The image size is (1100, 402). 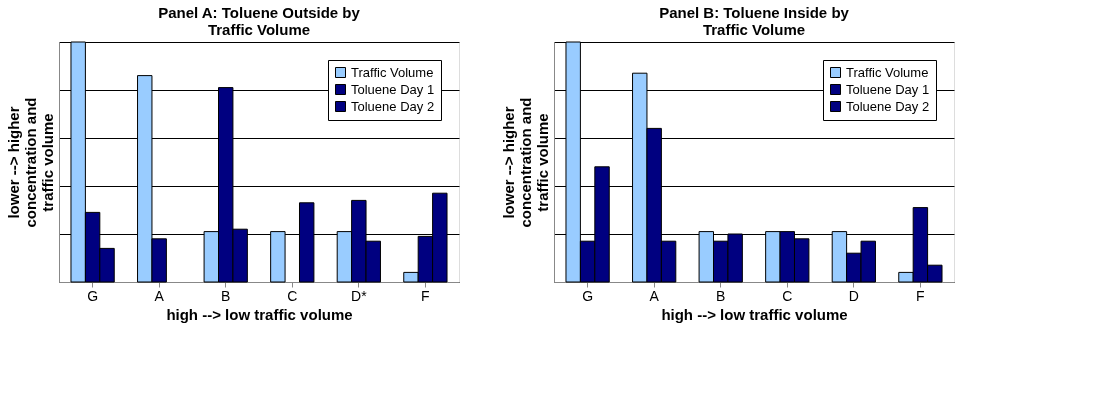 I want to click on x-tick-label: D, so click(x=853, y=295).